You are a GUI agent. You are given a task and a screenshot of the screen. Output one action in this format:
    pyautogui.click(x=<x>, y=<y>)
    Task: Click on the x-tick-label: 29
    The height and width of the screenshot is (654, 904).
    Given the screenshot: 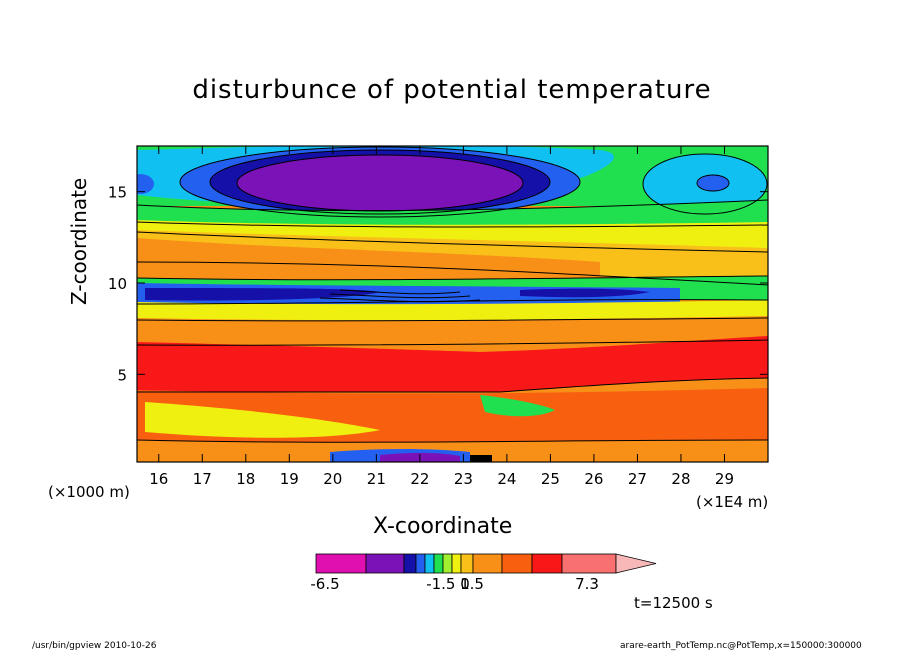 What is the action you would take?
    pyautogui.click(x=724, y=479)
    